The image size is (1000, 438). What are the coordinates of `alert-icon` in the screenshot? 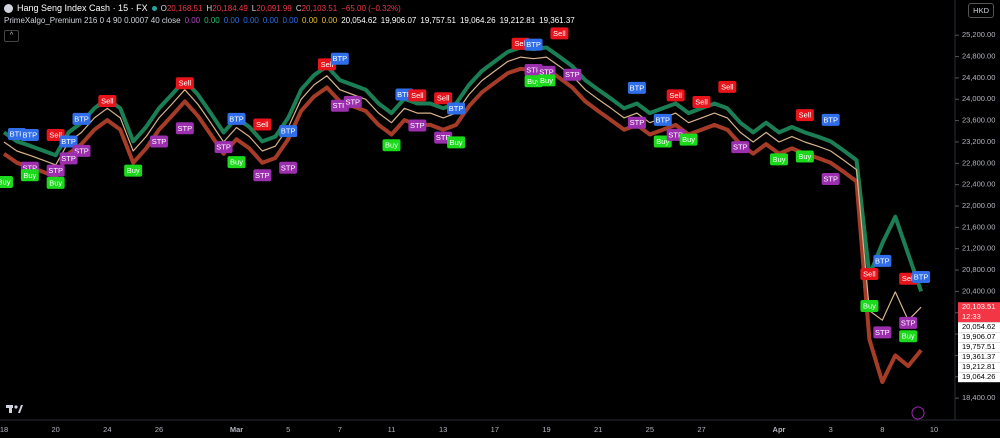 It's located at (918, 413).